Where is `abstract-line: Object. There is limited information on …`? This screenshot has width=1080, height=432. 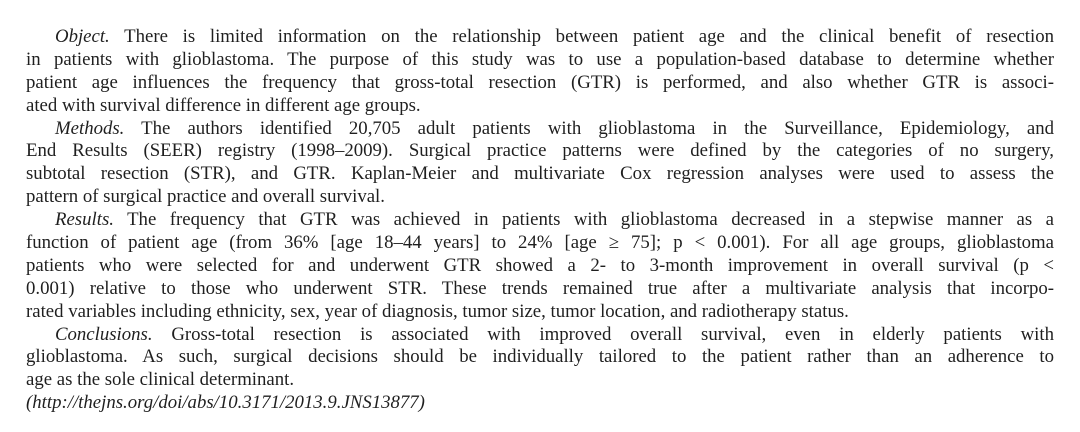
abstract-line: Object. There is limited information on … is located at coordinates (554, 36).